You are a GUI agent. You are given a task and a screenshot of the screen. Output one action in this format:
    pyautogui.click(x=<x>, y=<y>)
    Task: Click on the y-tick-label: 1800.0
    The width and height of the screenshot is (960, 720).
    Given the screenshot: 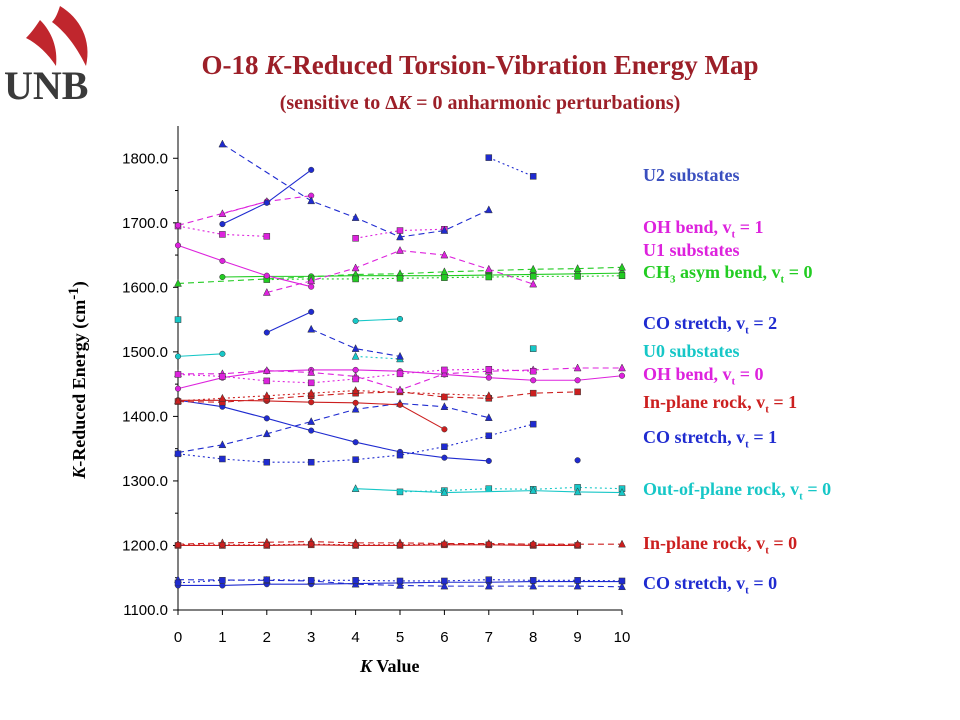 What is the action you would take?
    pyautogui.click(x=145, y=158)
    